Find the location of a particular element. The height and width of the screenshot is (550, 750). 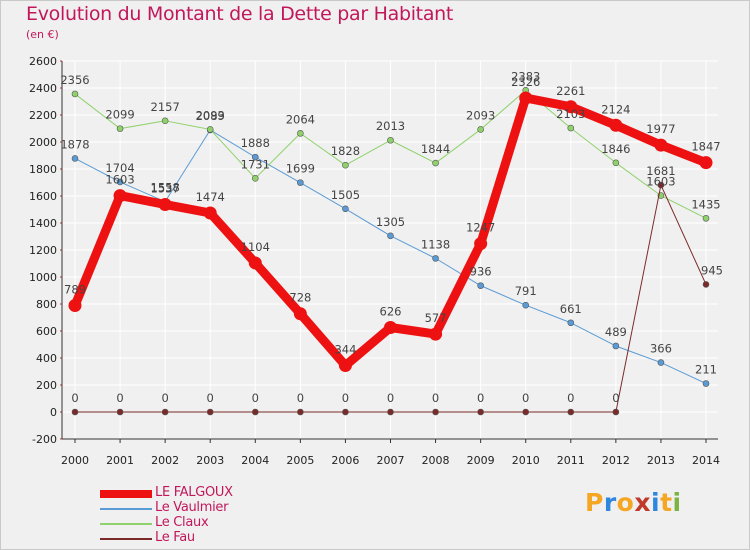

y-tick-label: 2200 is located at coordinates (43, 115).